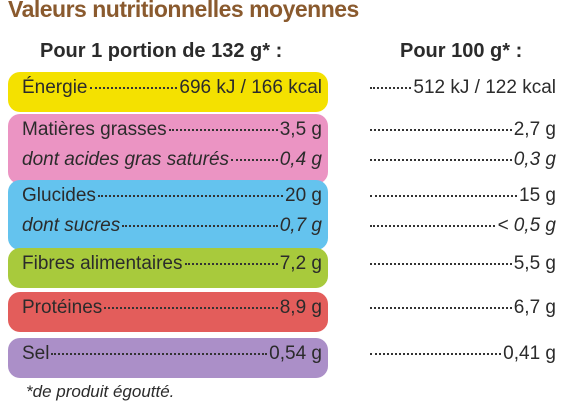 Image resolution: width=568 pixels, height=408 pixels. I want to click on portion-line: Matières grasses 3,5 g, so click(172, 134).